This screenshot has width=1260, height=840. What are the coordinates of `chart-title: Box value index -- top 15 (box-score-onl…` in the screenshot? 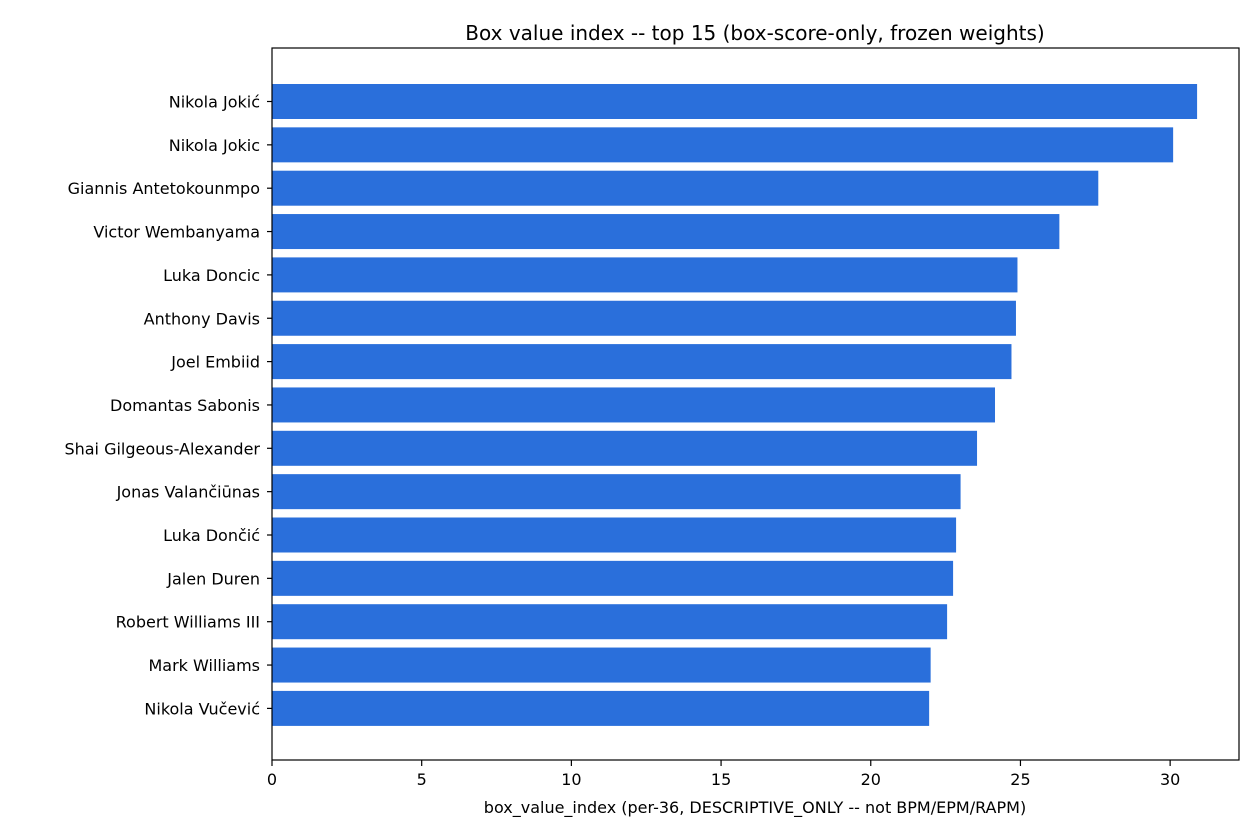 It's located at (754, 33).